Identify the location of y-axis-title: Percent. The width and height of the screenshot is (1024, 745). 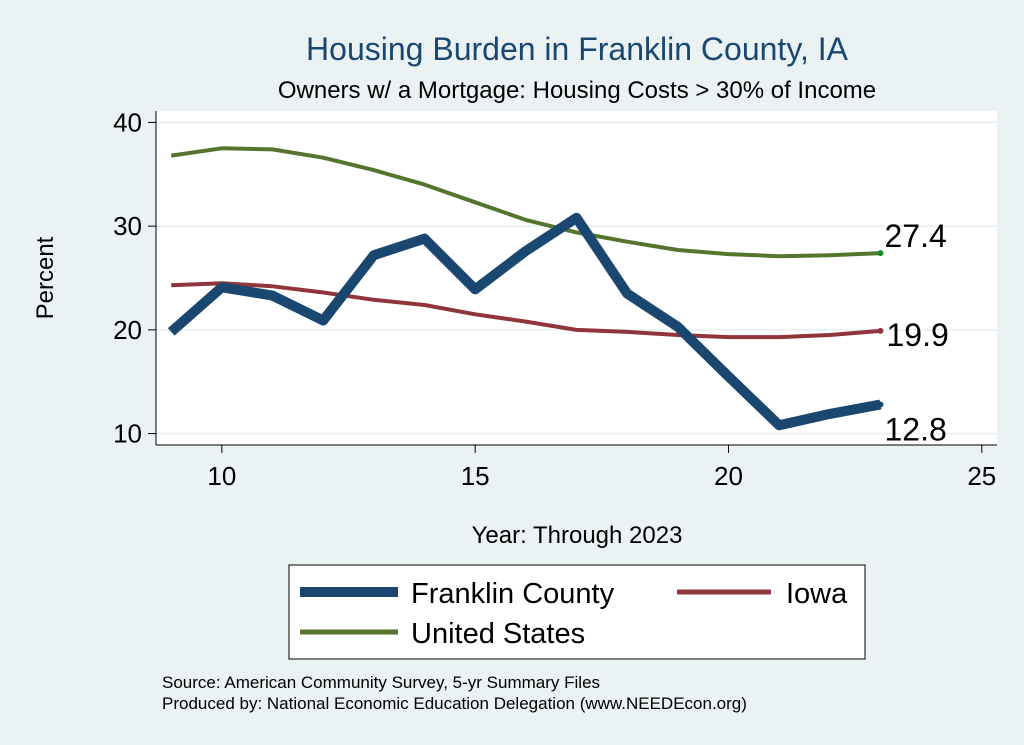
(45, 277).